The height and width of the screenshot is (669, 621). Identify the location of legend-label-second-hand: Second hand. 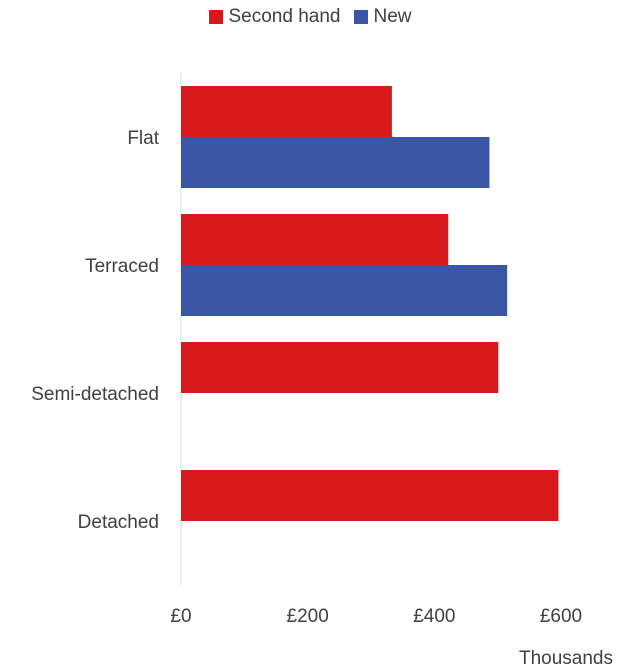
(284, 16).